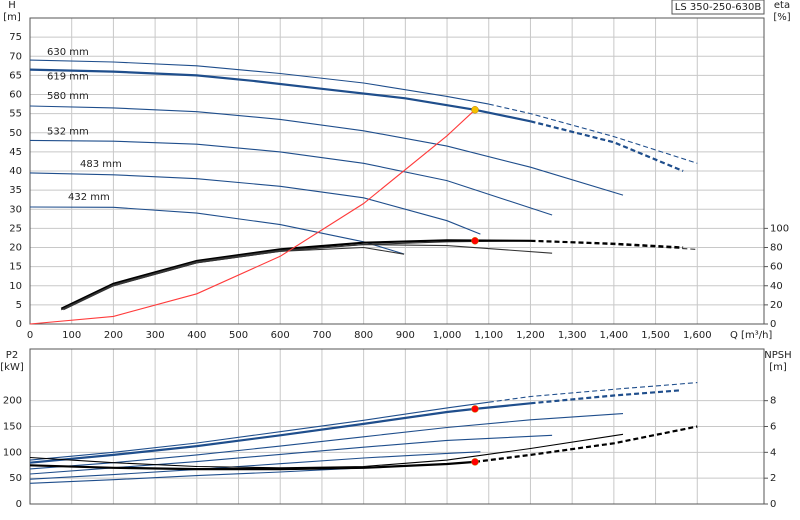 This screenshot has width=800, height=520. I want to click on y-axis-label: H, so click(12, 5).